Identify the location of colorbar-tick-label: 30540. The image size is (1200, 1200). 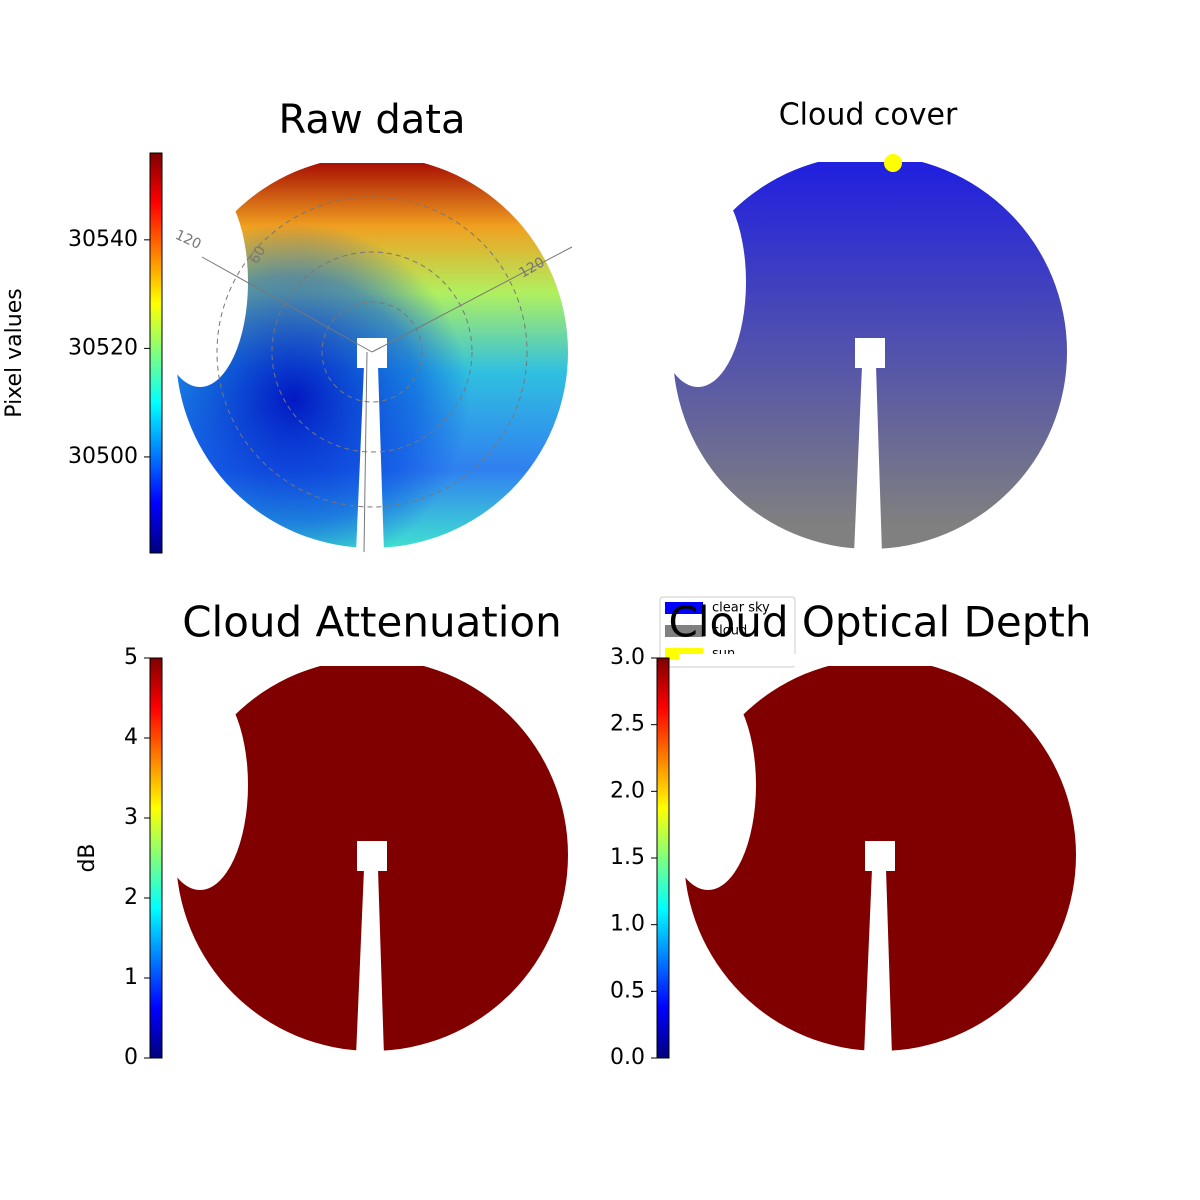
(103, 239).